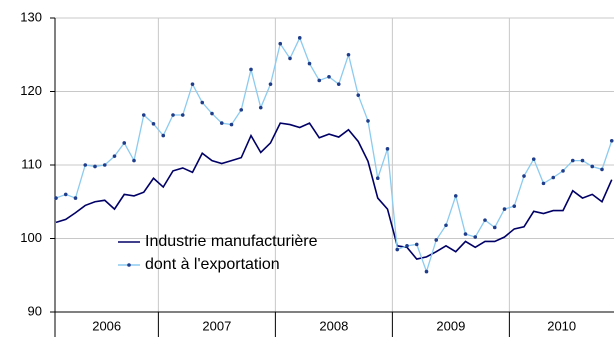 The width and height of the screenshot is (614, 342). I want to click on legend-label: dont à l'exportation, so click(212, 264).